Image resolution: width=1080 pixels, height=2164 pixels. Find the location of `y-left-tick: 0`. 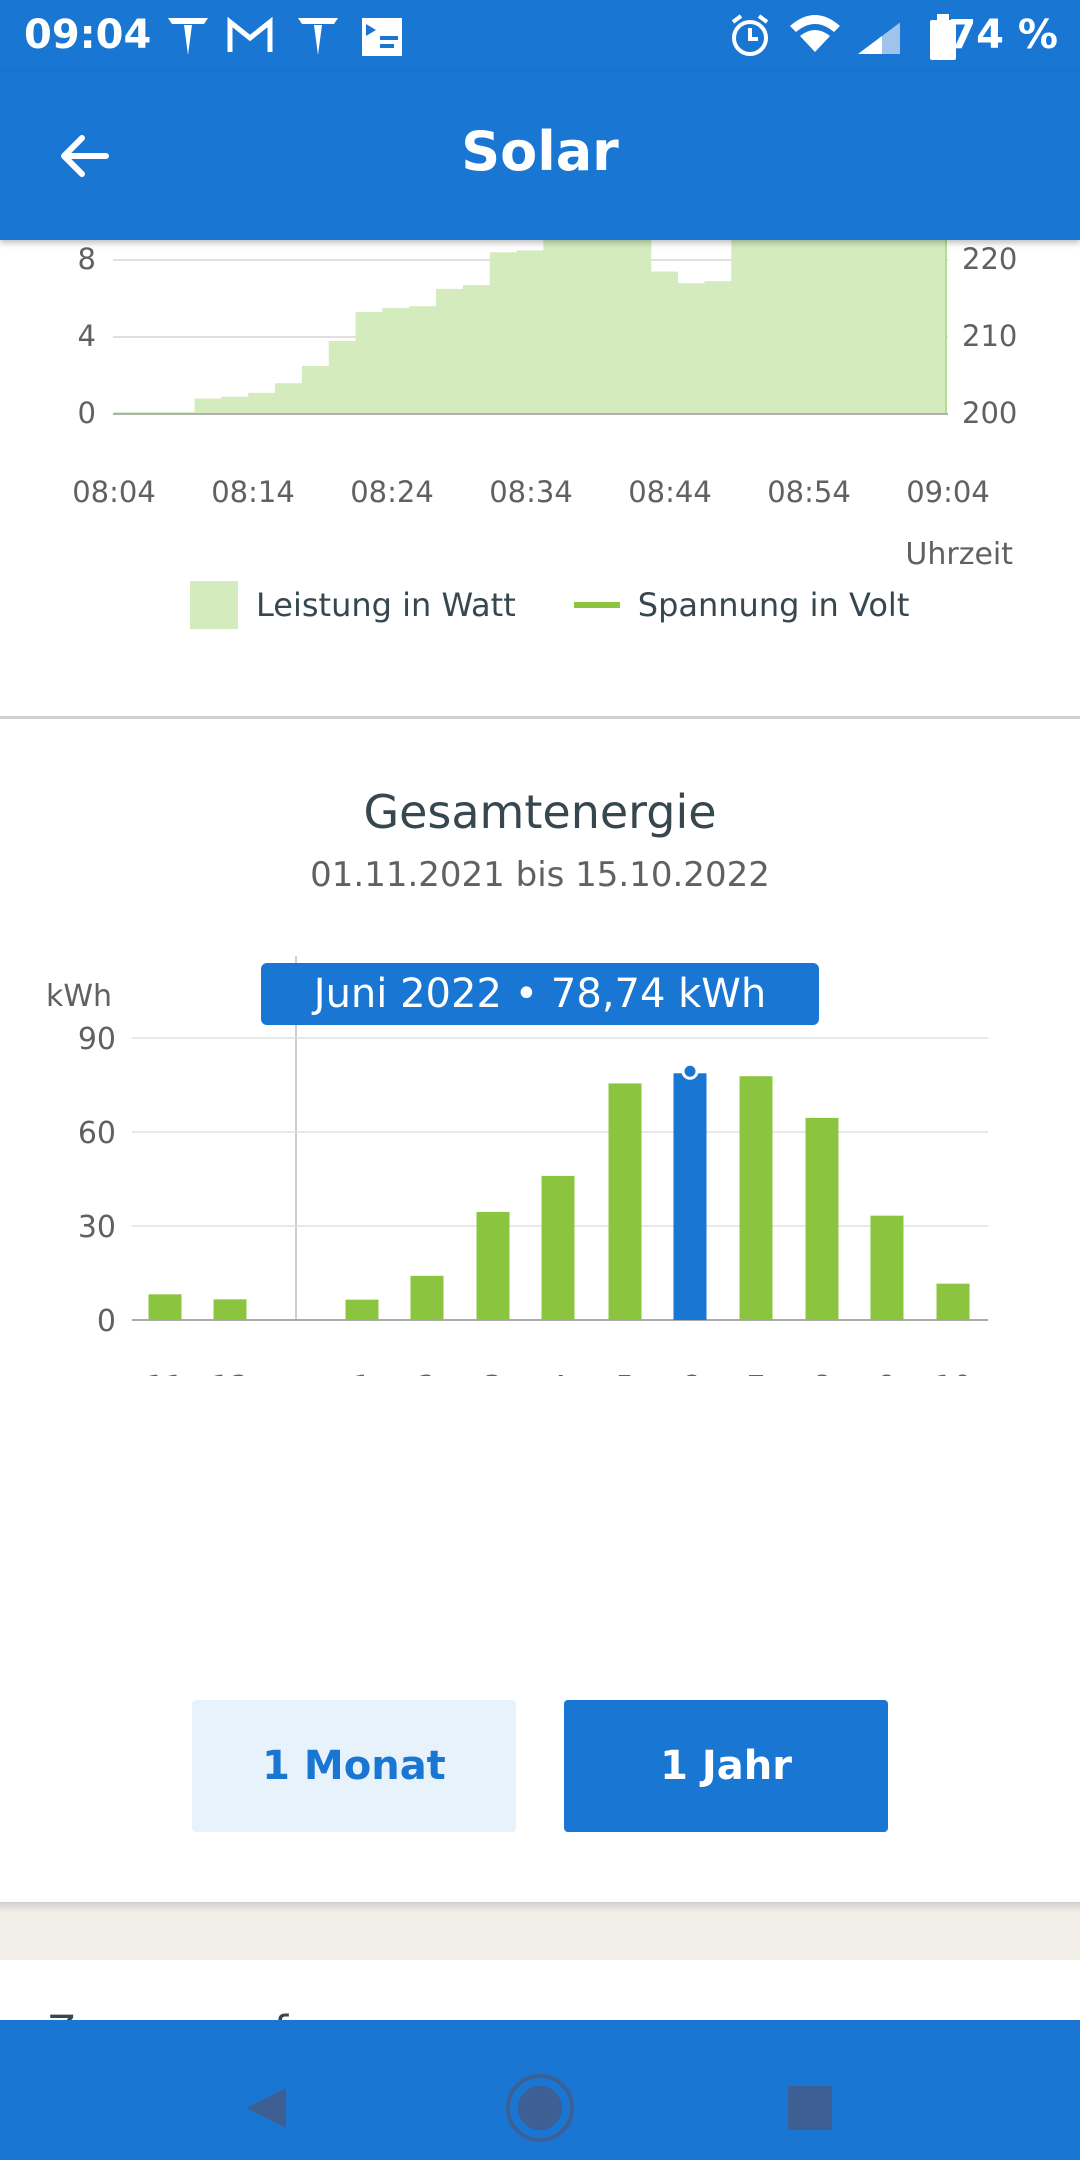

y-left-tick: 0 is located at coordinates (87, 413).